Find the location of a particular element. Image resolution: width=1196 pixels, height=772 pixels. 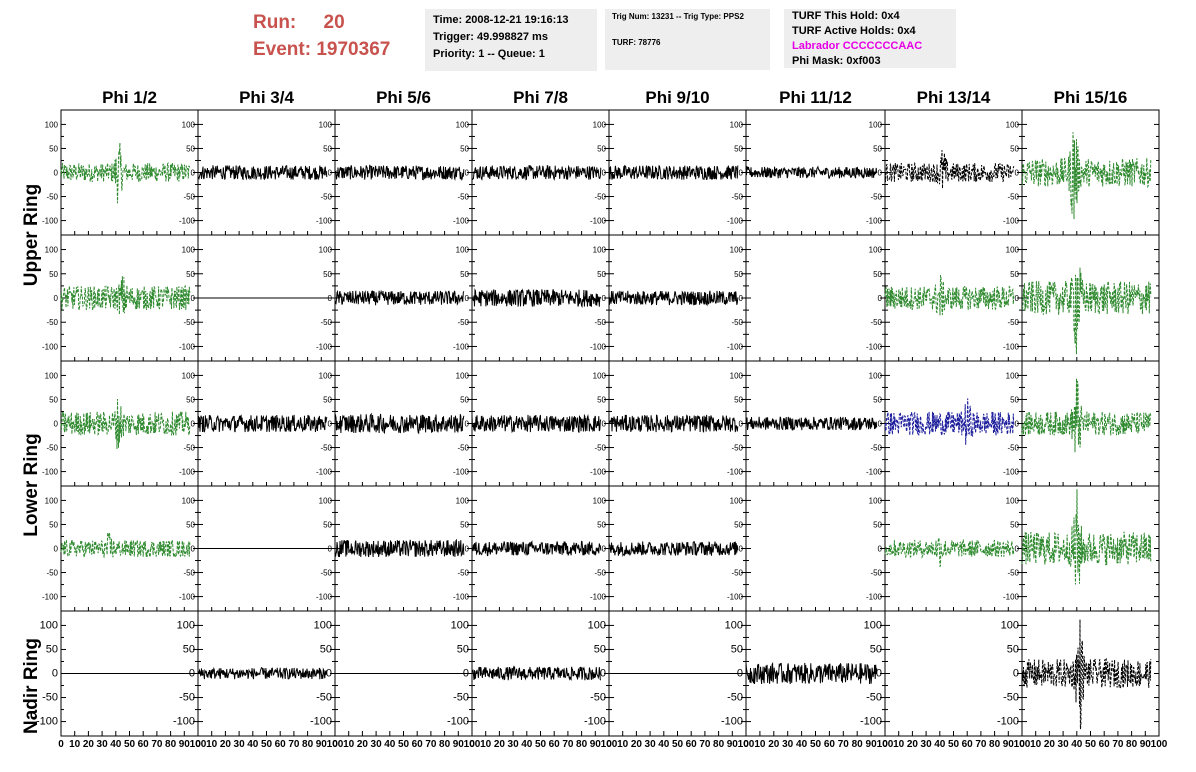

y-tick-label-inner-r2-c3-1: 50 is located at coordinates (464, 399).